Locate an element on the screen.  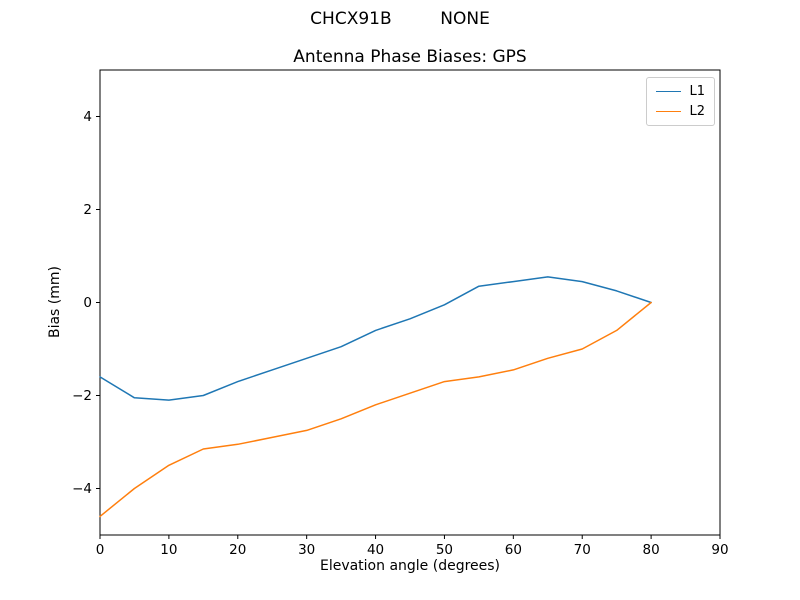
y-tick-label: −4 is located at coordinates (82, 489).